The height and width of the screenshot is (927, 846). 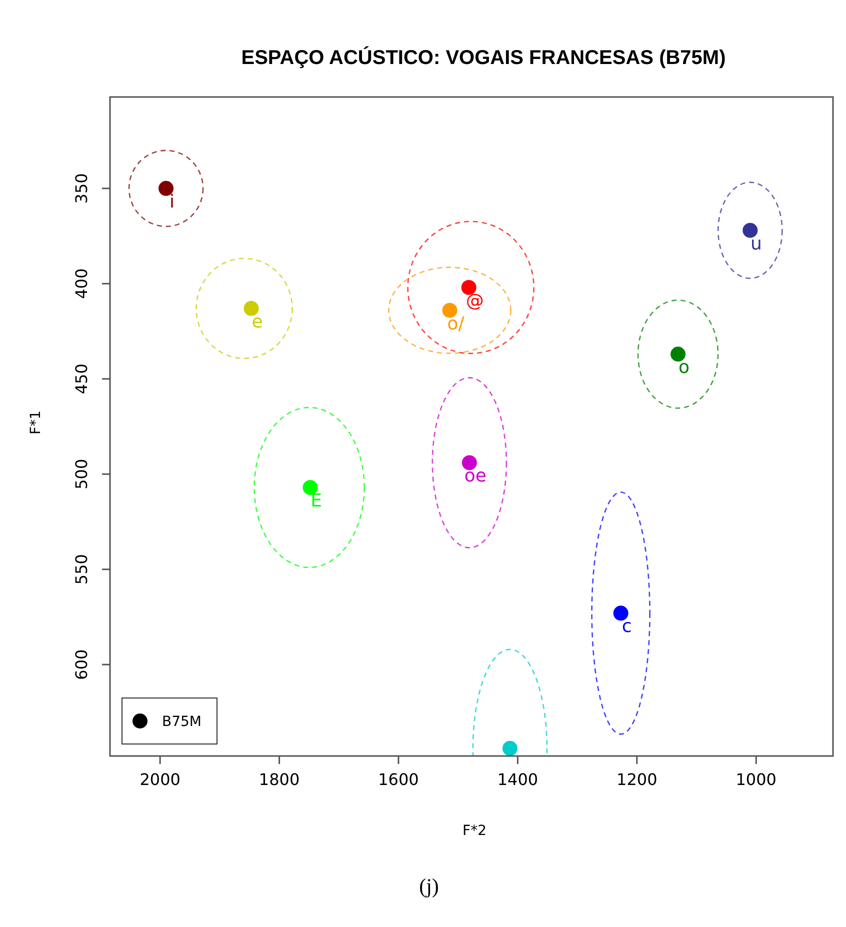 What do you see at coordinates (429, 886) in the screenshot?
I see `text: (j)` at bounding box center [429, 886].